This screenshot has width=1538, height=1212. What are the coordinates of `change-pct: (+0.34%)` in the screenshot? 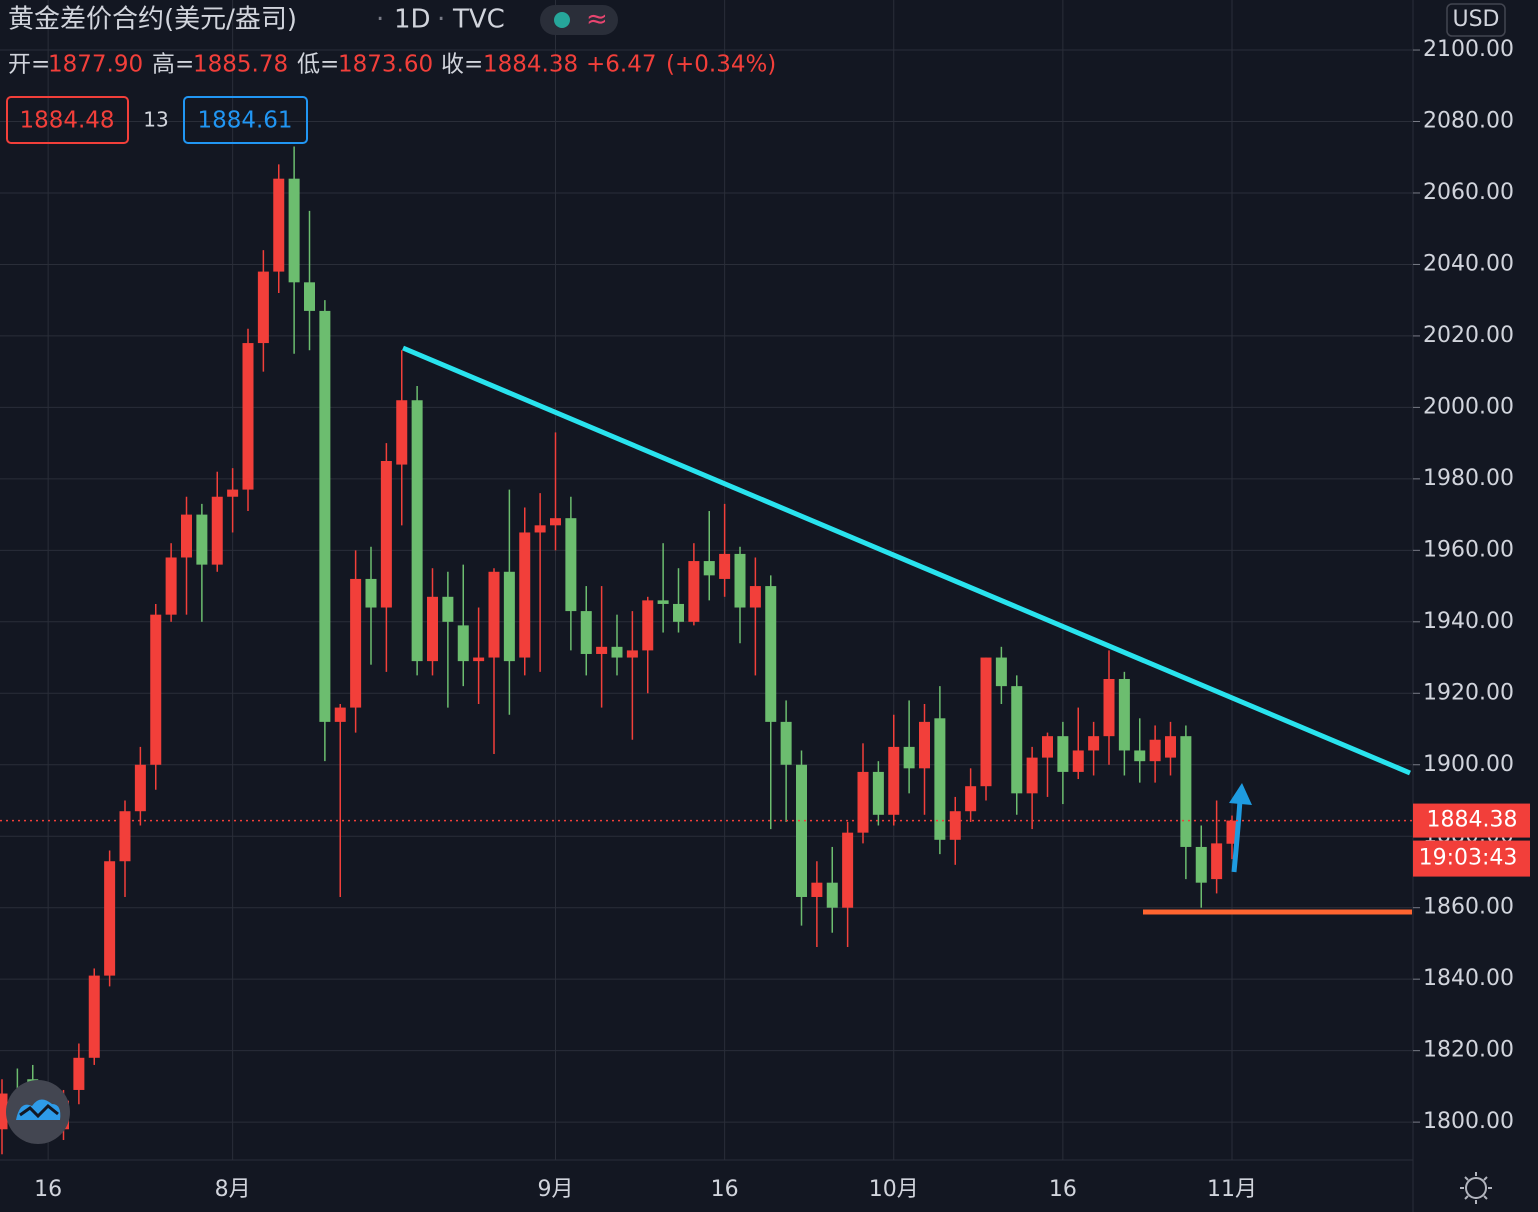 It's located at (721, 65).